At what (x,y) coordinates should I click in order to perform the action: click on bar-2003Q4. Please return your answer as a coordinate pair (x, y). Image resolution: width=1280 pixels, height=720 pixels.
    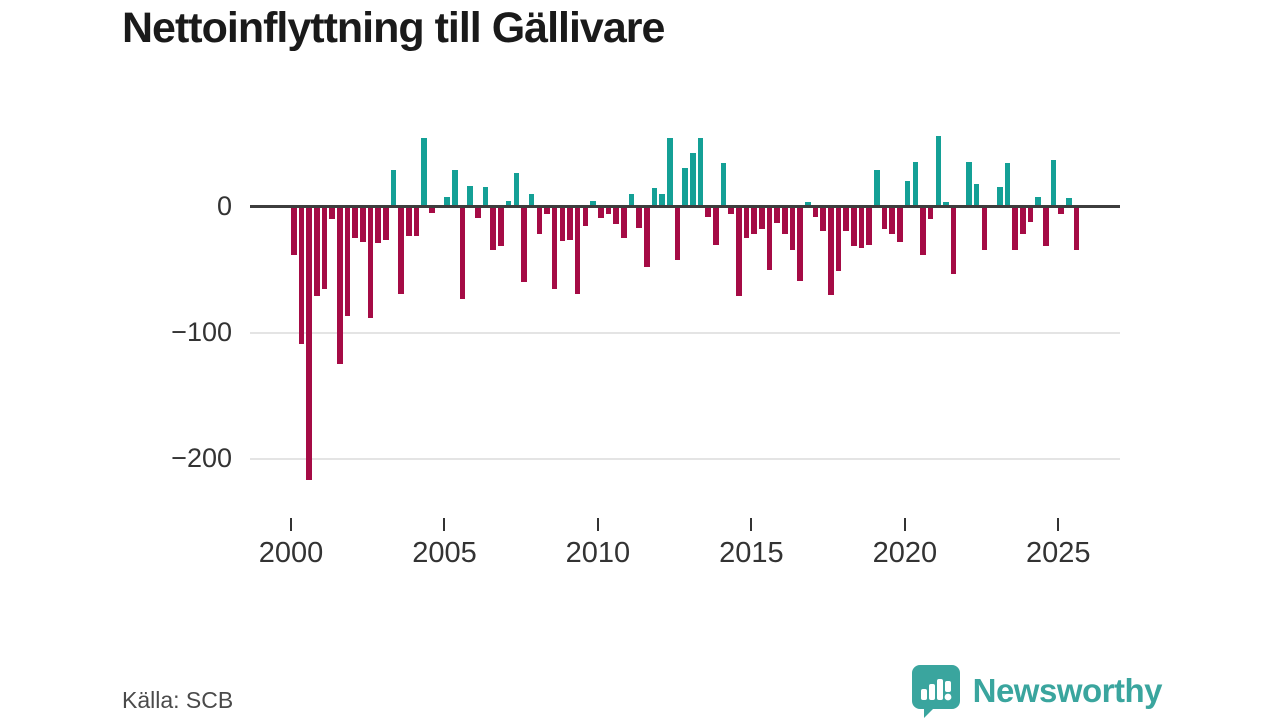
    Looking at the image, I should click on (409, 222).